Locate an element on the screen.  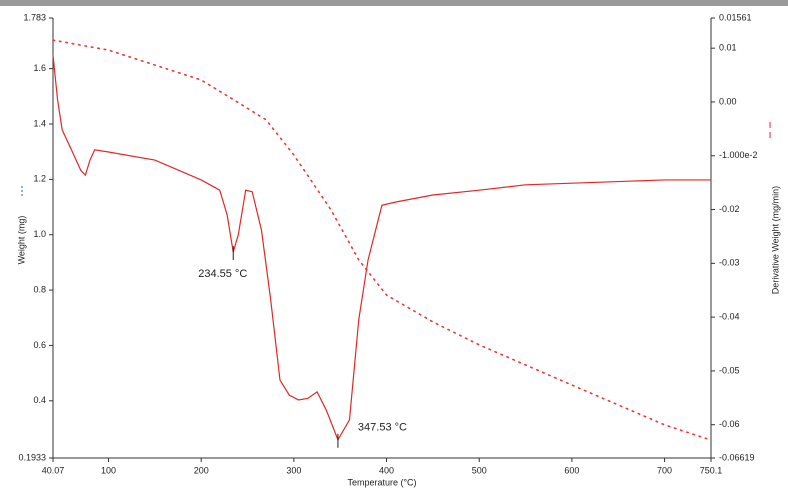
y-tick-label: 1.783 is located at coordinates (34, 17).